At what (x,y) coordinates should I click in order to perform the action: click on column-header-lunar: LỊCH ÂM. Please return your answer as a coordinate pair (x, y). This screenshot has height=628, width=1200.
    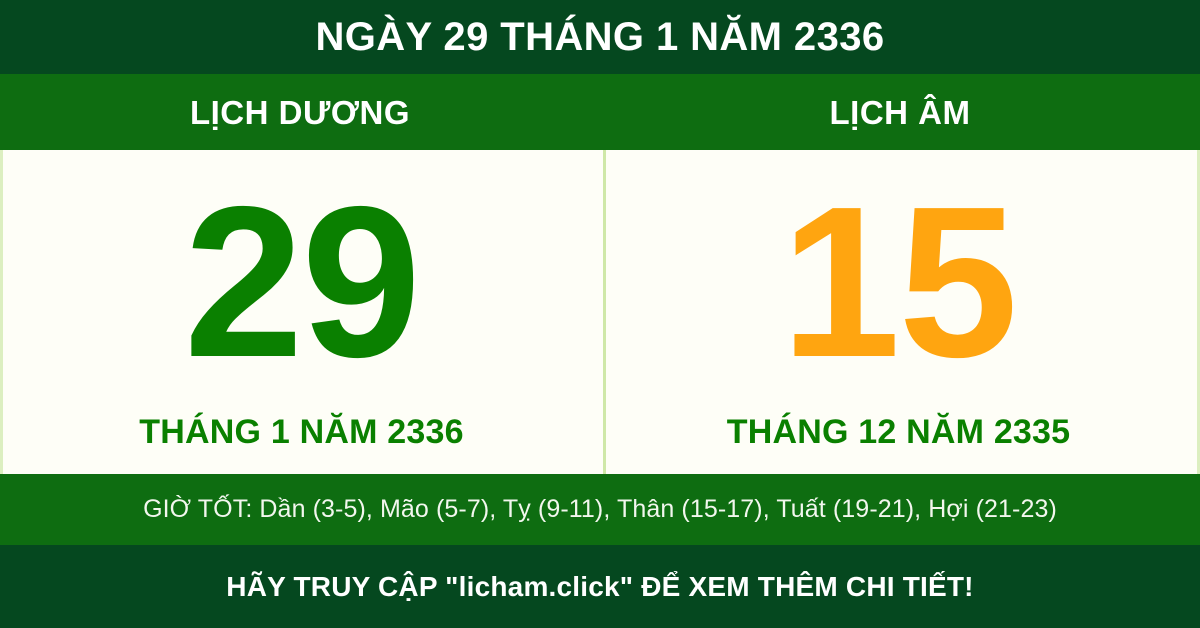
    Looking at the image, I should click on (900, 112).